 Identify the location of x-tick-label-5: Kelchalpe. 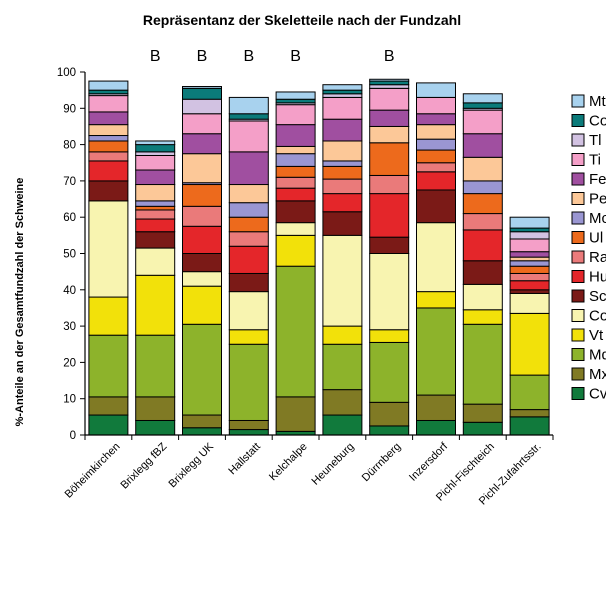
(288, 462).